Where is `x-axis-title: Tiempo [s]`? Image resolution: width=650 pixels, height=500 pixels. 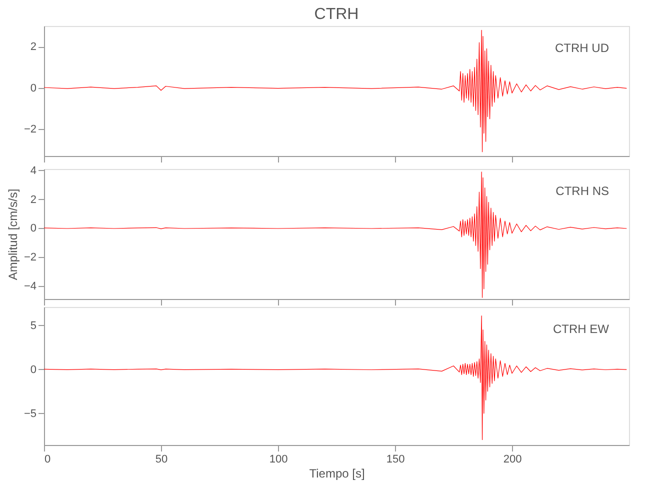 x-axis-title: Tiempo [s] is located at coordinates (337, 473).